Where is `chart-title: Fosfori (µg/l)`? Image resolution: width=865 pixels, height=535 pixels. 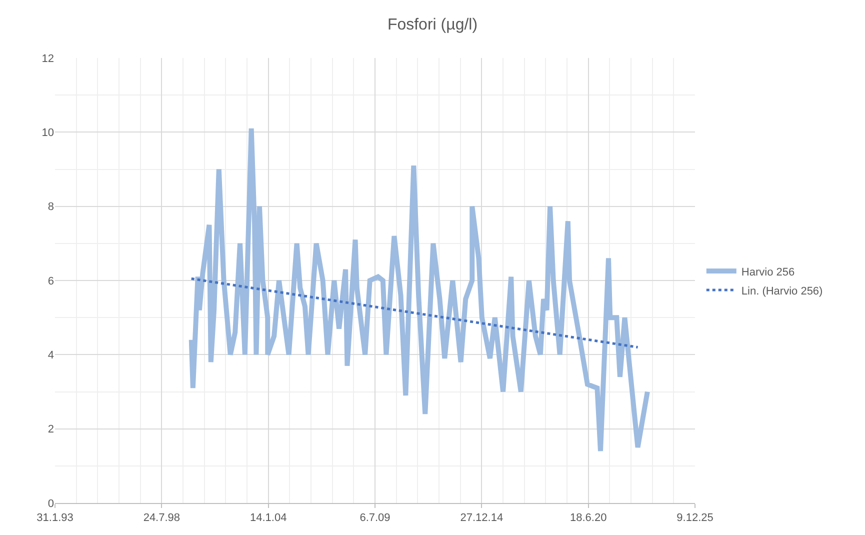
chart-title: Fosfori (µg/l) is located at coordinates (432, 25).